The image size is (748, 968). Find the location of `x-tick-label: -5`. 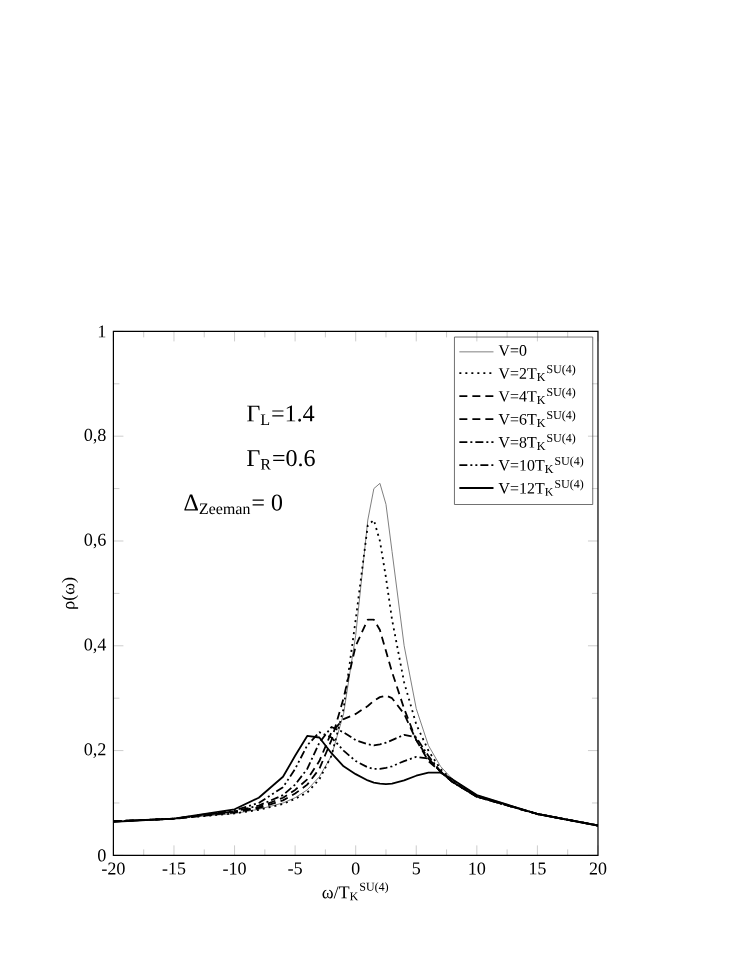

x-tick-label: -5 is located at coordinates (295, 868).